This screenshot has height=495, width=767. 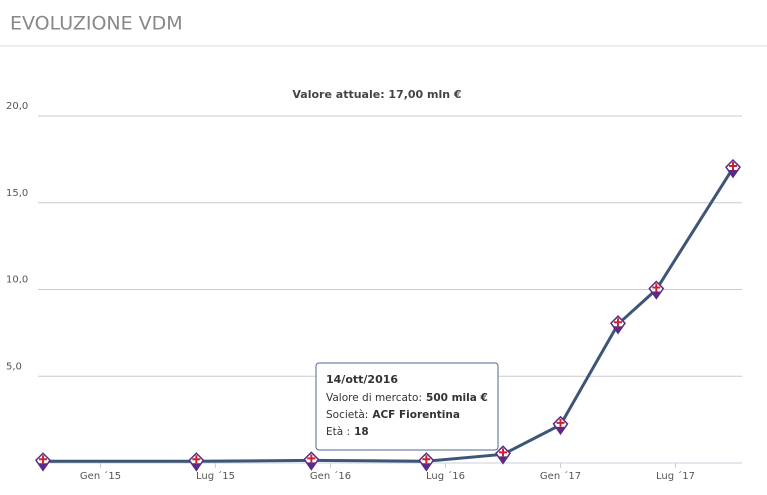 I want to click on tooltip-label: Età :, so click(x=338, y=432).